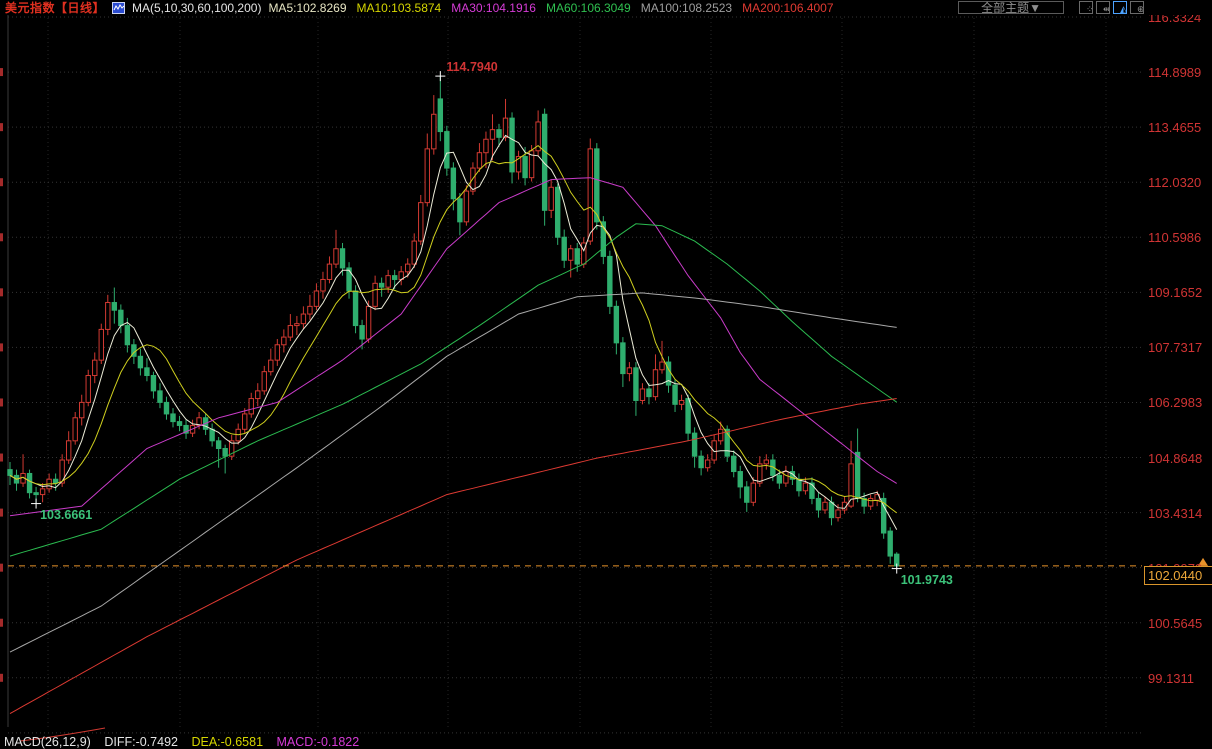  I want to click on ma-parameters-label: MA(5,10,30,60,100,200), so click(197, 7).